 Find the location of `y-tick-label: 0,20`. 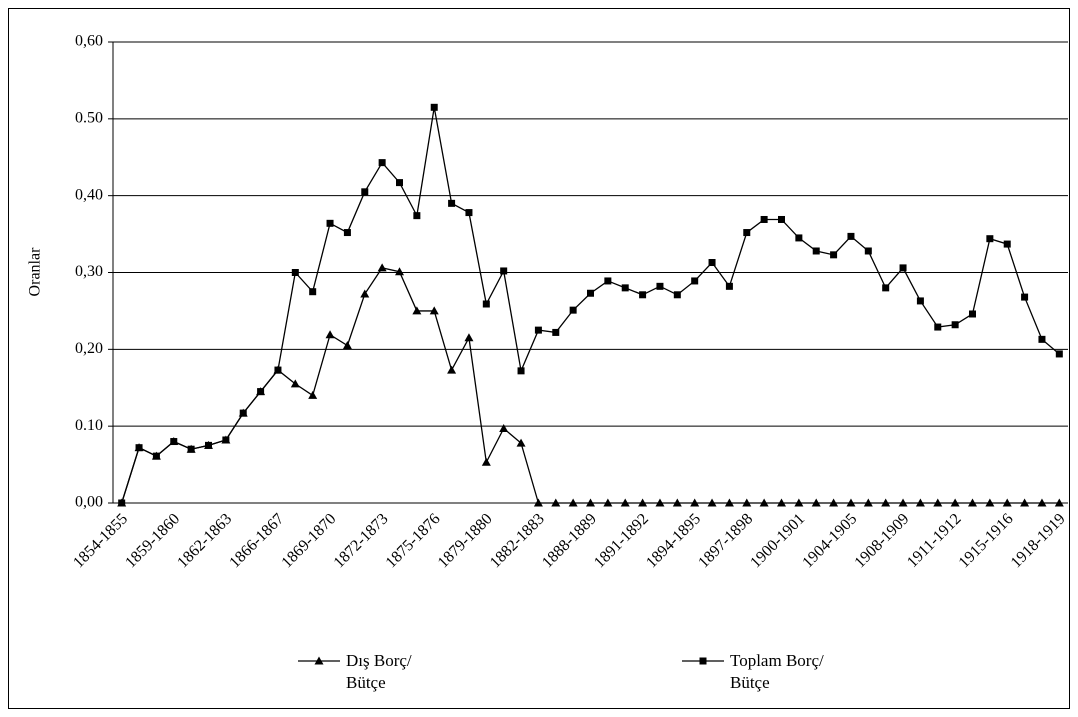

y-tick-label: 0,20 is located at coordinates (89, 348).